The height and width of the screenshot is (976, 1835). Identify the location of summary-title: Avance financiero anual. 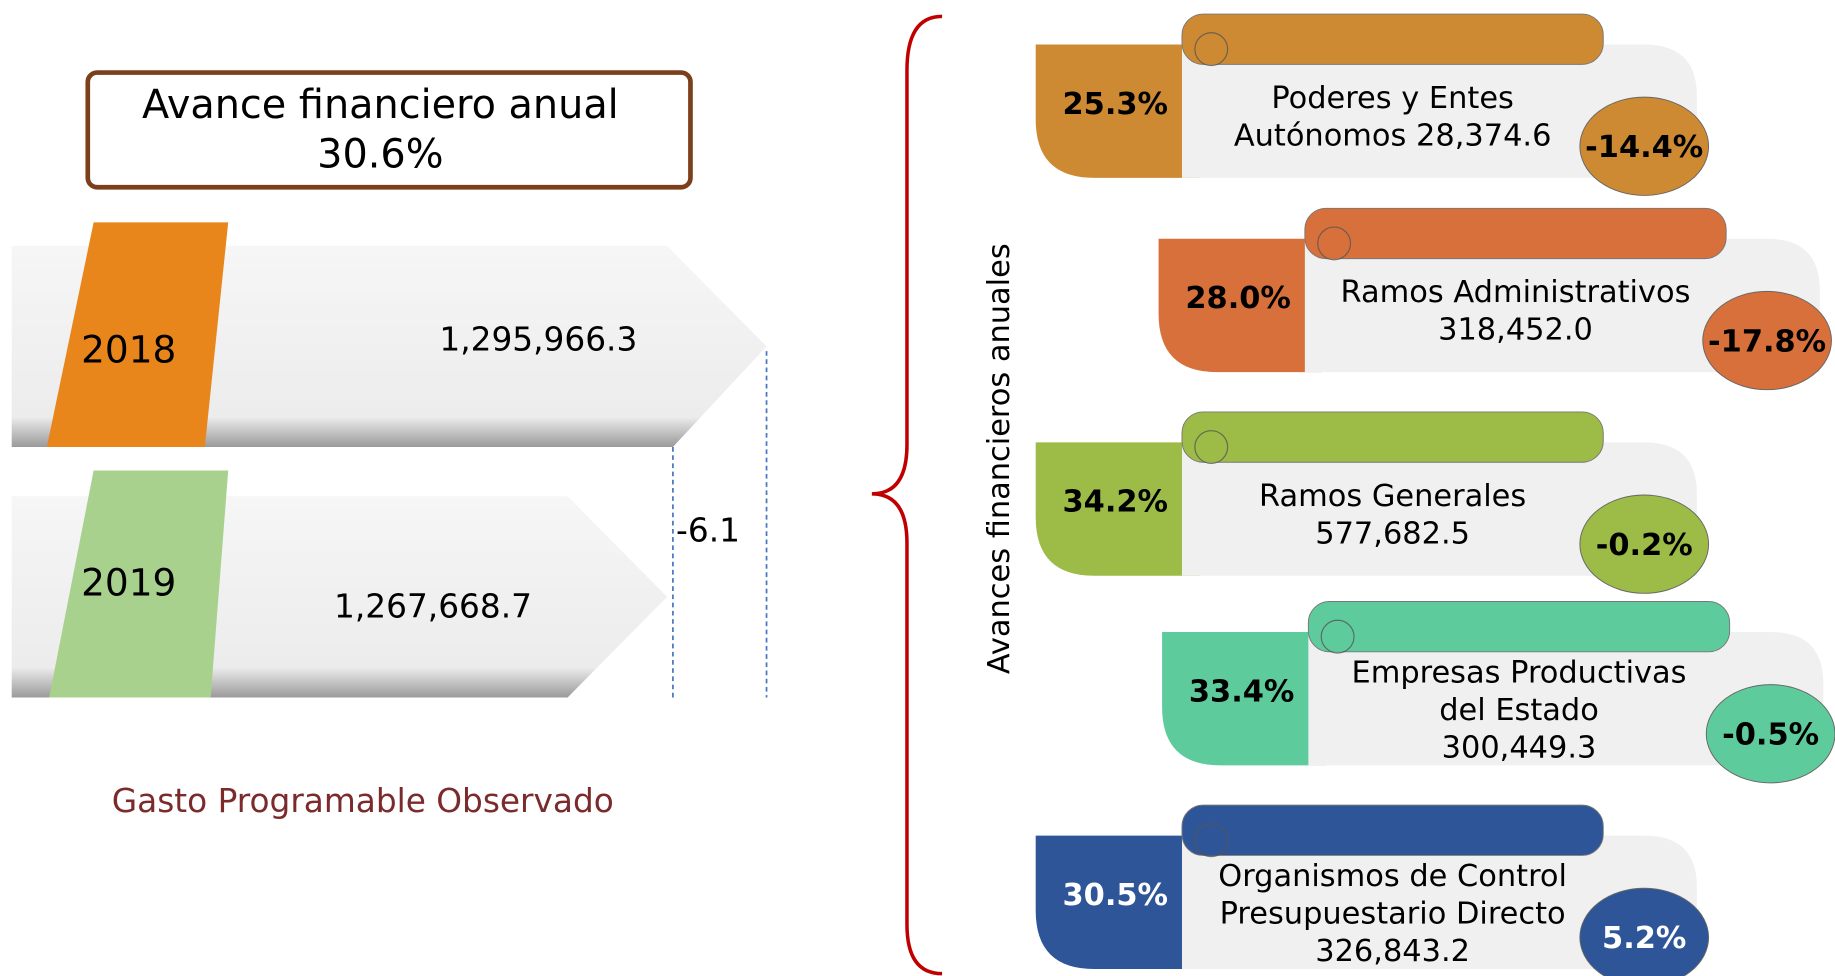
(380, 105).